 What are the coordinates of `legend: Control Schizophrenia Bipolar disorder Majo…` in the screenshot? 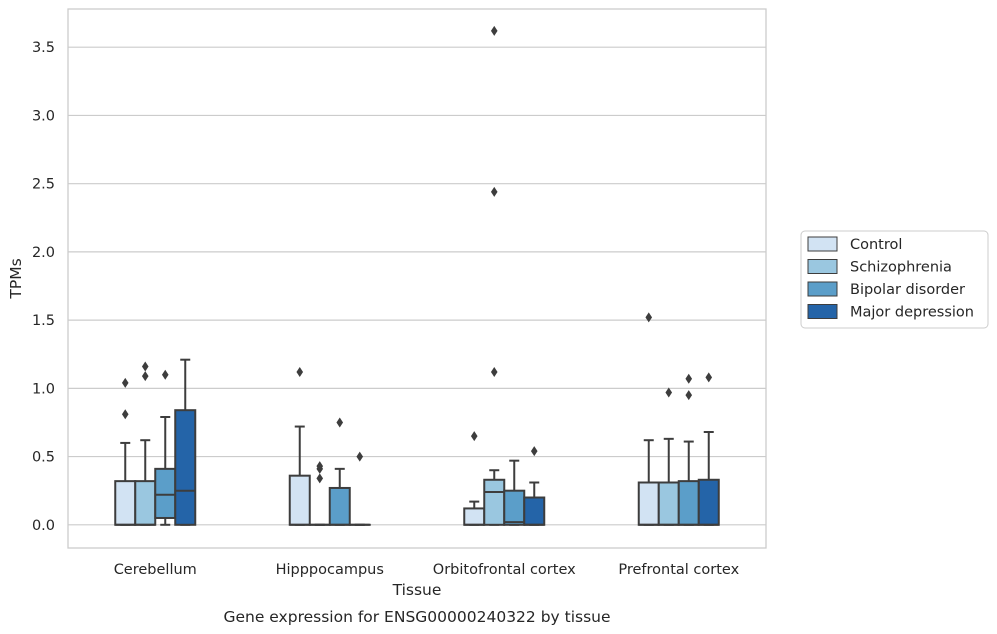 It's located at (894, 279).